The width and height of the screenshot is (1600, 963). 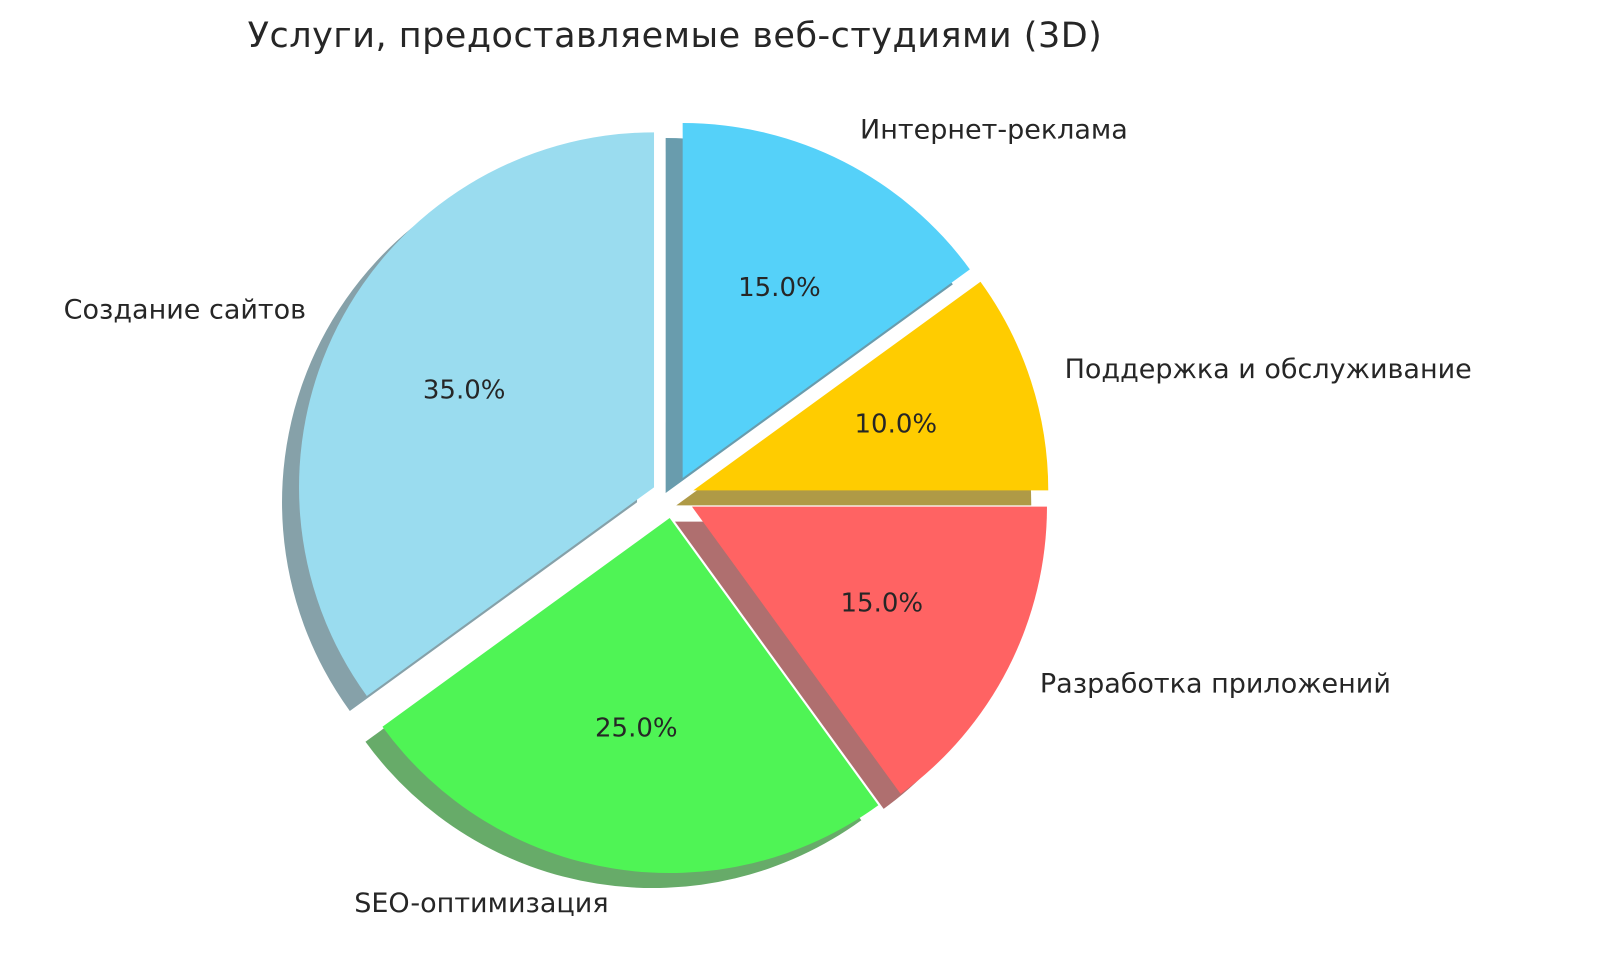 What do you see at coordinates (481, 903) in the screenshot?
I see `slice-label-3: SEO-оптимизация` at bounding box center [481, 903].